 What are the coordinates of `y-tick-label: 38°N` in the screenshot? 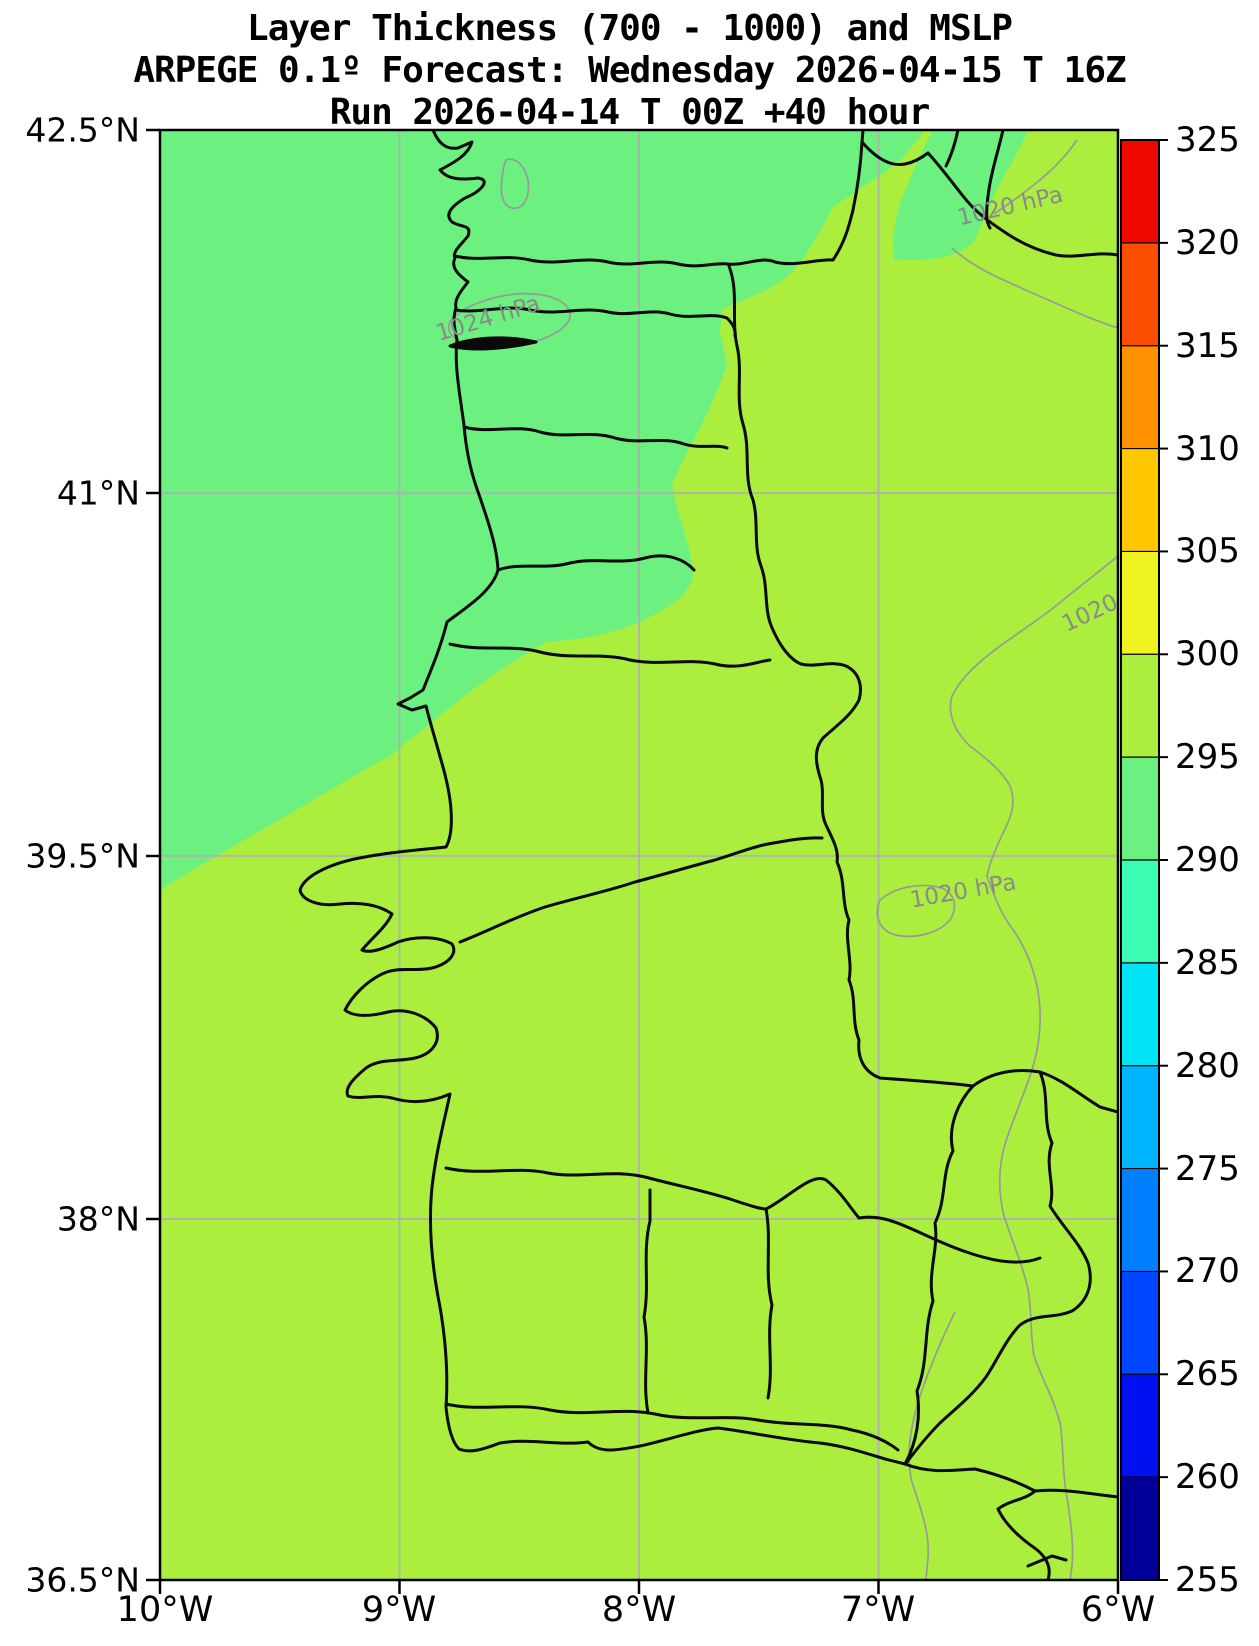 It's located at (98, 1219).